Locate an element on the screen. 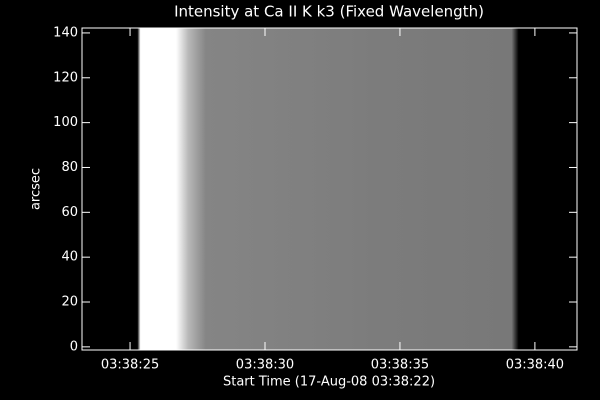  y-tick-label: 0 is located at coordinates (74, 346).